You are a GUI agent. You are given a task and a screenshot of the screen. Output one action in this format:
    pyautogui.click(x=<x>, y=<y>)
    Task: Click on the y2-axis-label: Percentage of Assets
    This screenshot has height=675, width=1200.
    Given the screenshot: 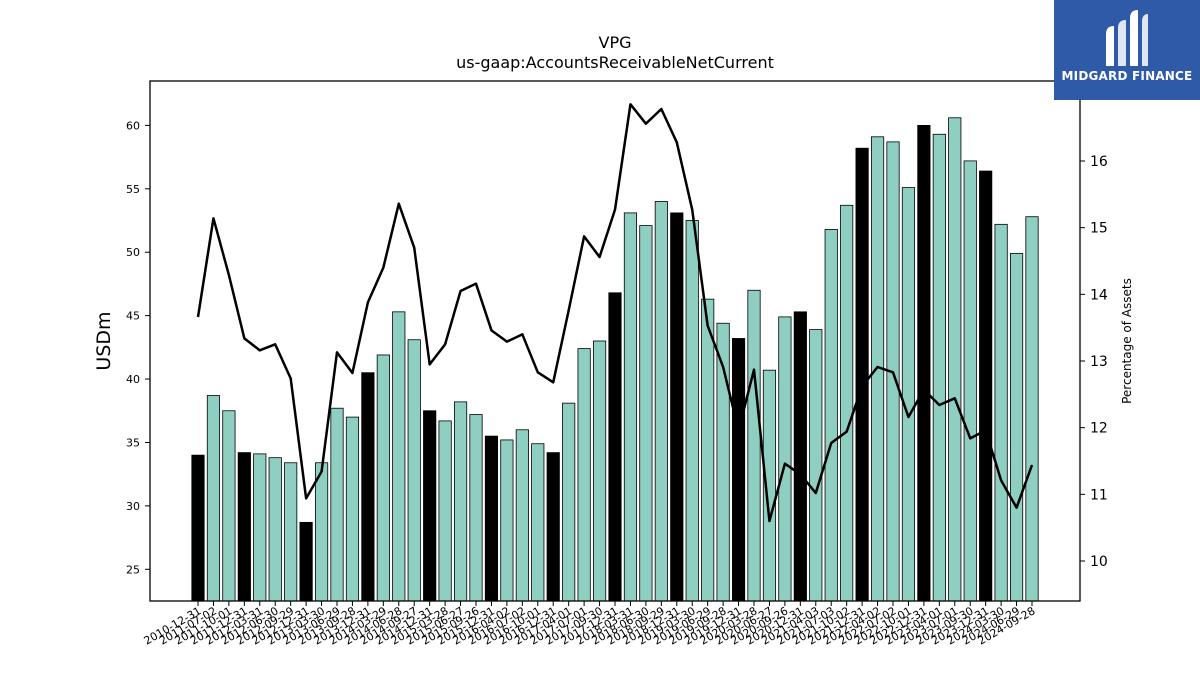 What is the action you would take?
    pyautogui.click(x=1127, y=341)
    